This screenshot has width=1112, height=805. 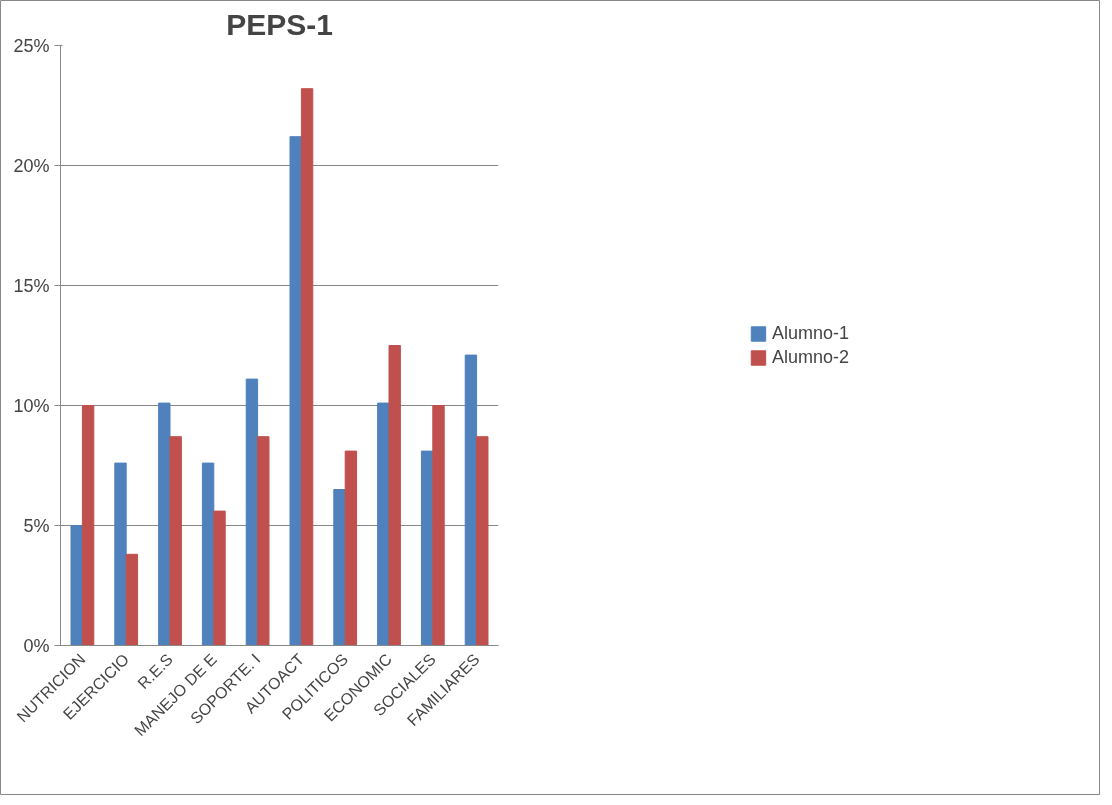 What do you see at coordinates (279, 24) in the screenshot?
I see `chart-title: PEPS-1` at bounding box center [279, 24].